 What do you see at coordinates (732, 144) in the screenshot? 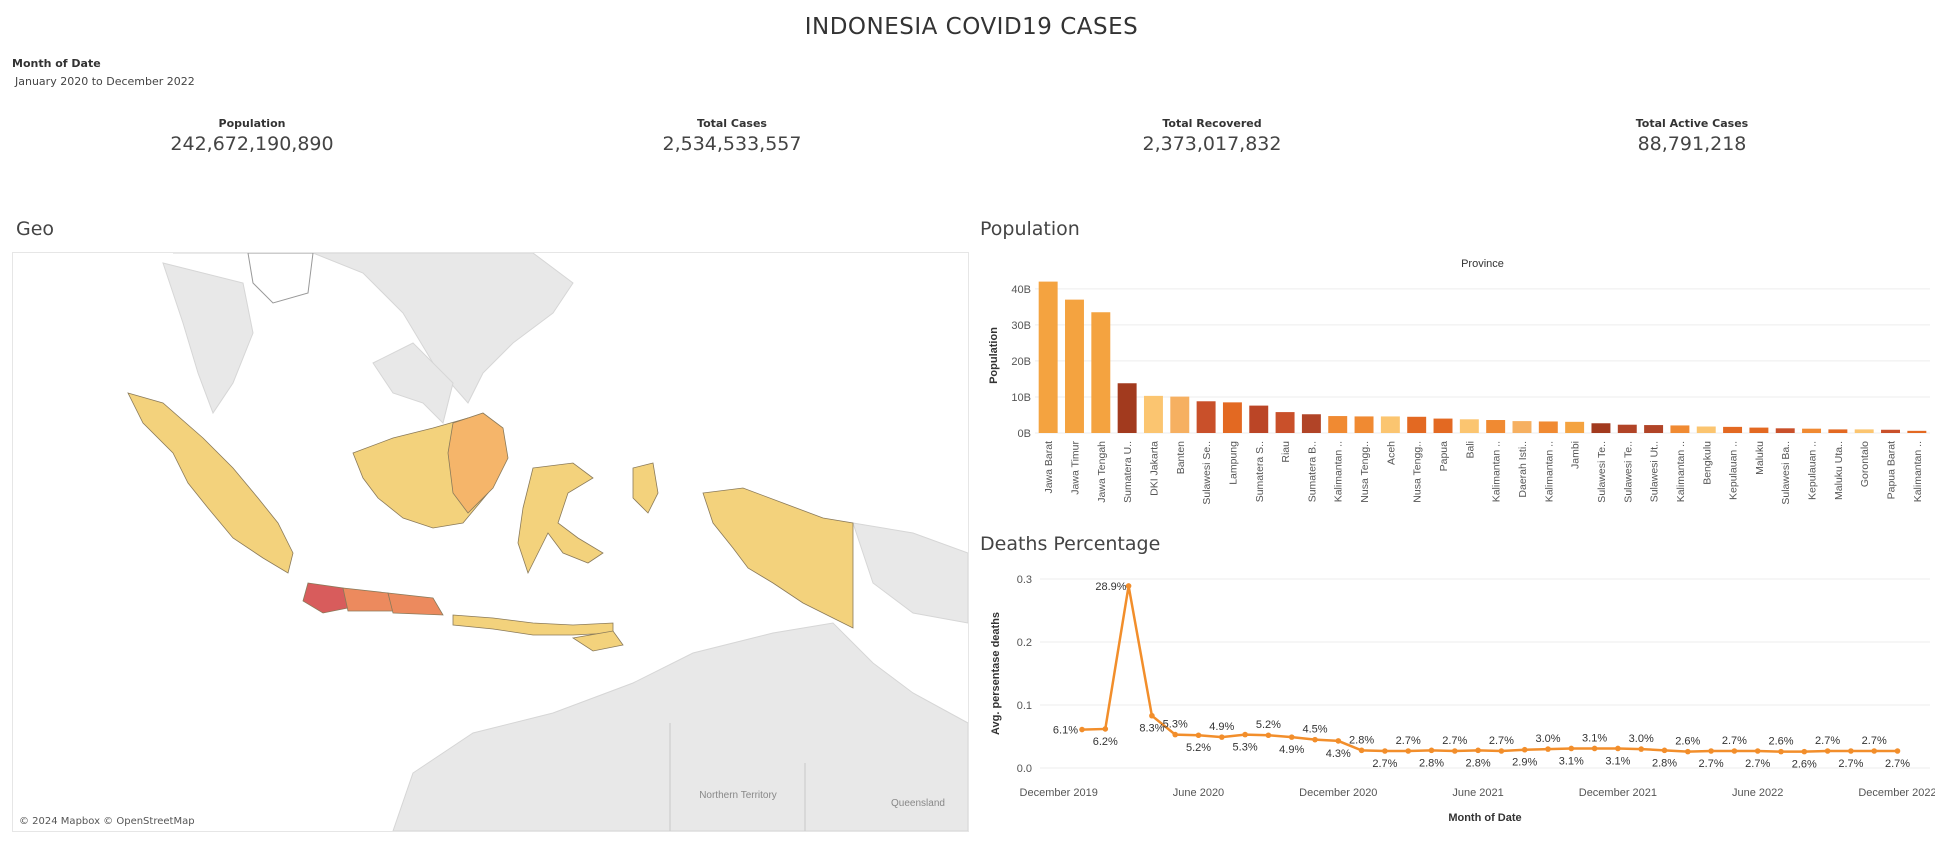
I see `kpi-value: 2,534,533,557` at bounding box center [732, 144].